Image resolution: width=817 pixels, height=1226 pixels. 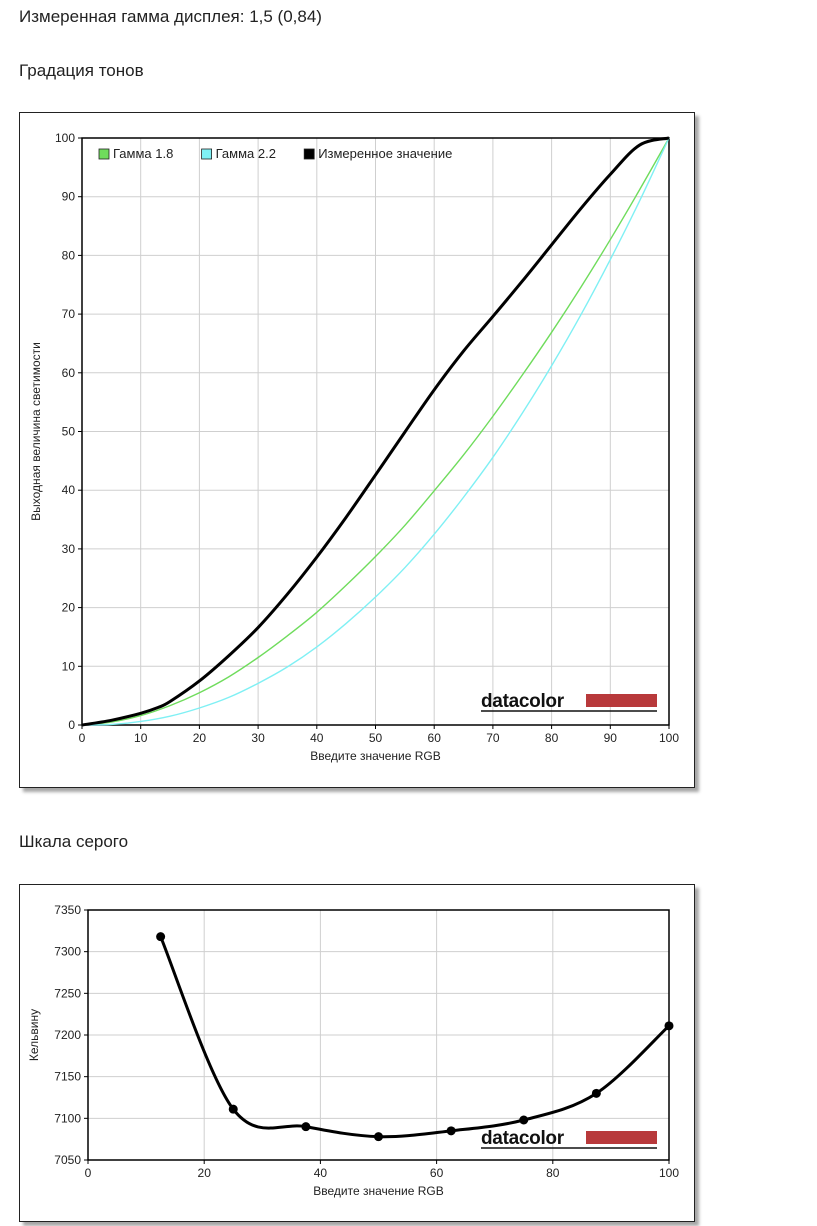 What do you see at coordinates (69, 314) in the screenshot?
I see `y-tick-label: 70` at bounding box center [69, 314].